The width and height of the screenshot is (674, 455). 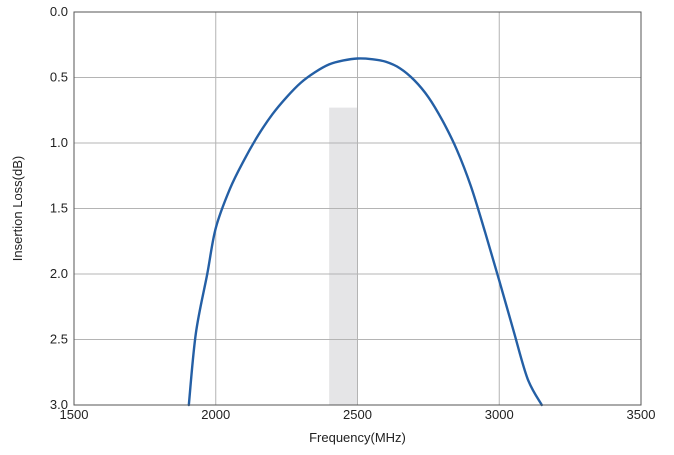 I want to click on y-tick-label: 0.0, so click(x=59, y=11).